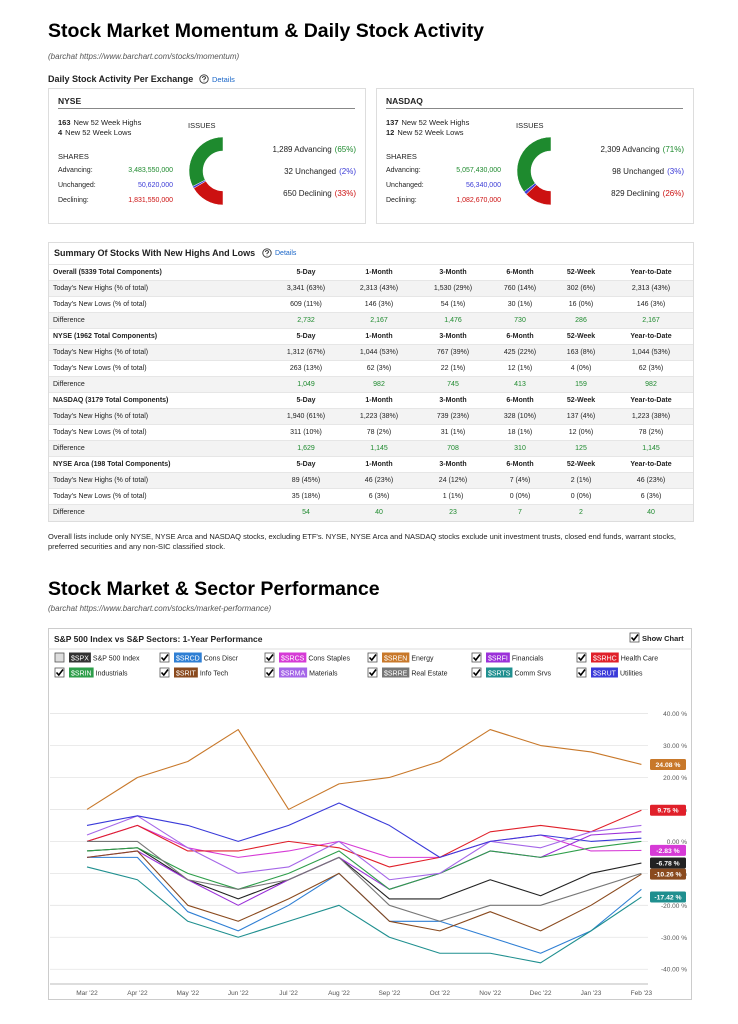  Describe the element at coordinates (306, 512) in the screenshot. I see `table-cell: 54` at that location.